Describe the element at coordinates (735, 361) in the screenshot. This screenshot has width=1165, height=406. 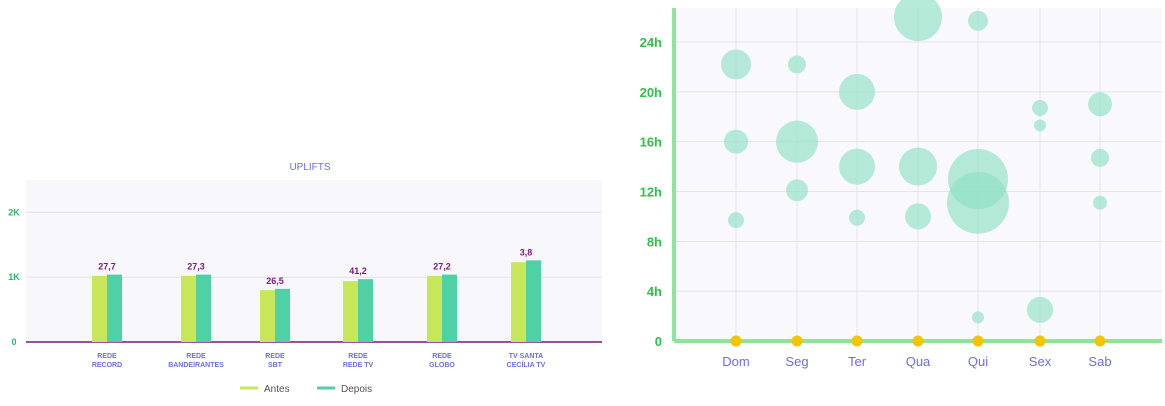
I see `x-tick-label: Dom` at that location.